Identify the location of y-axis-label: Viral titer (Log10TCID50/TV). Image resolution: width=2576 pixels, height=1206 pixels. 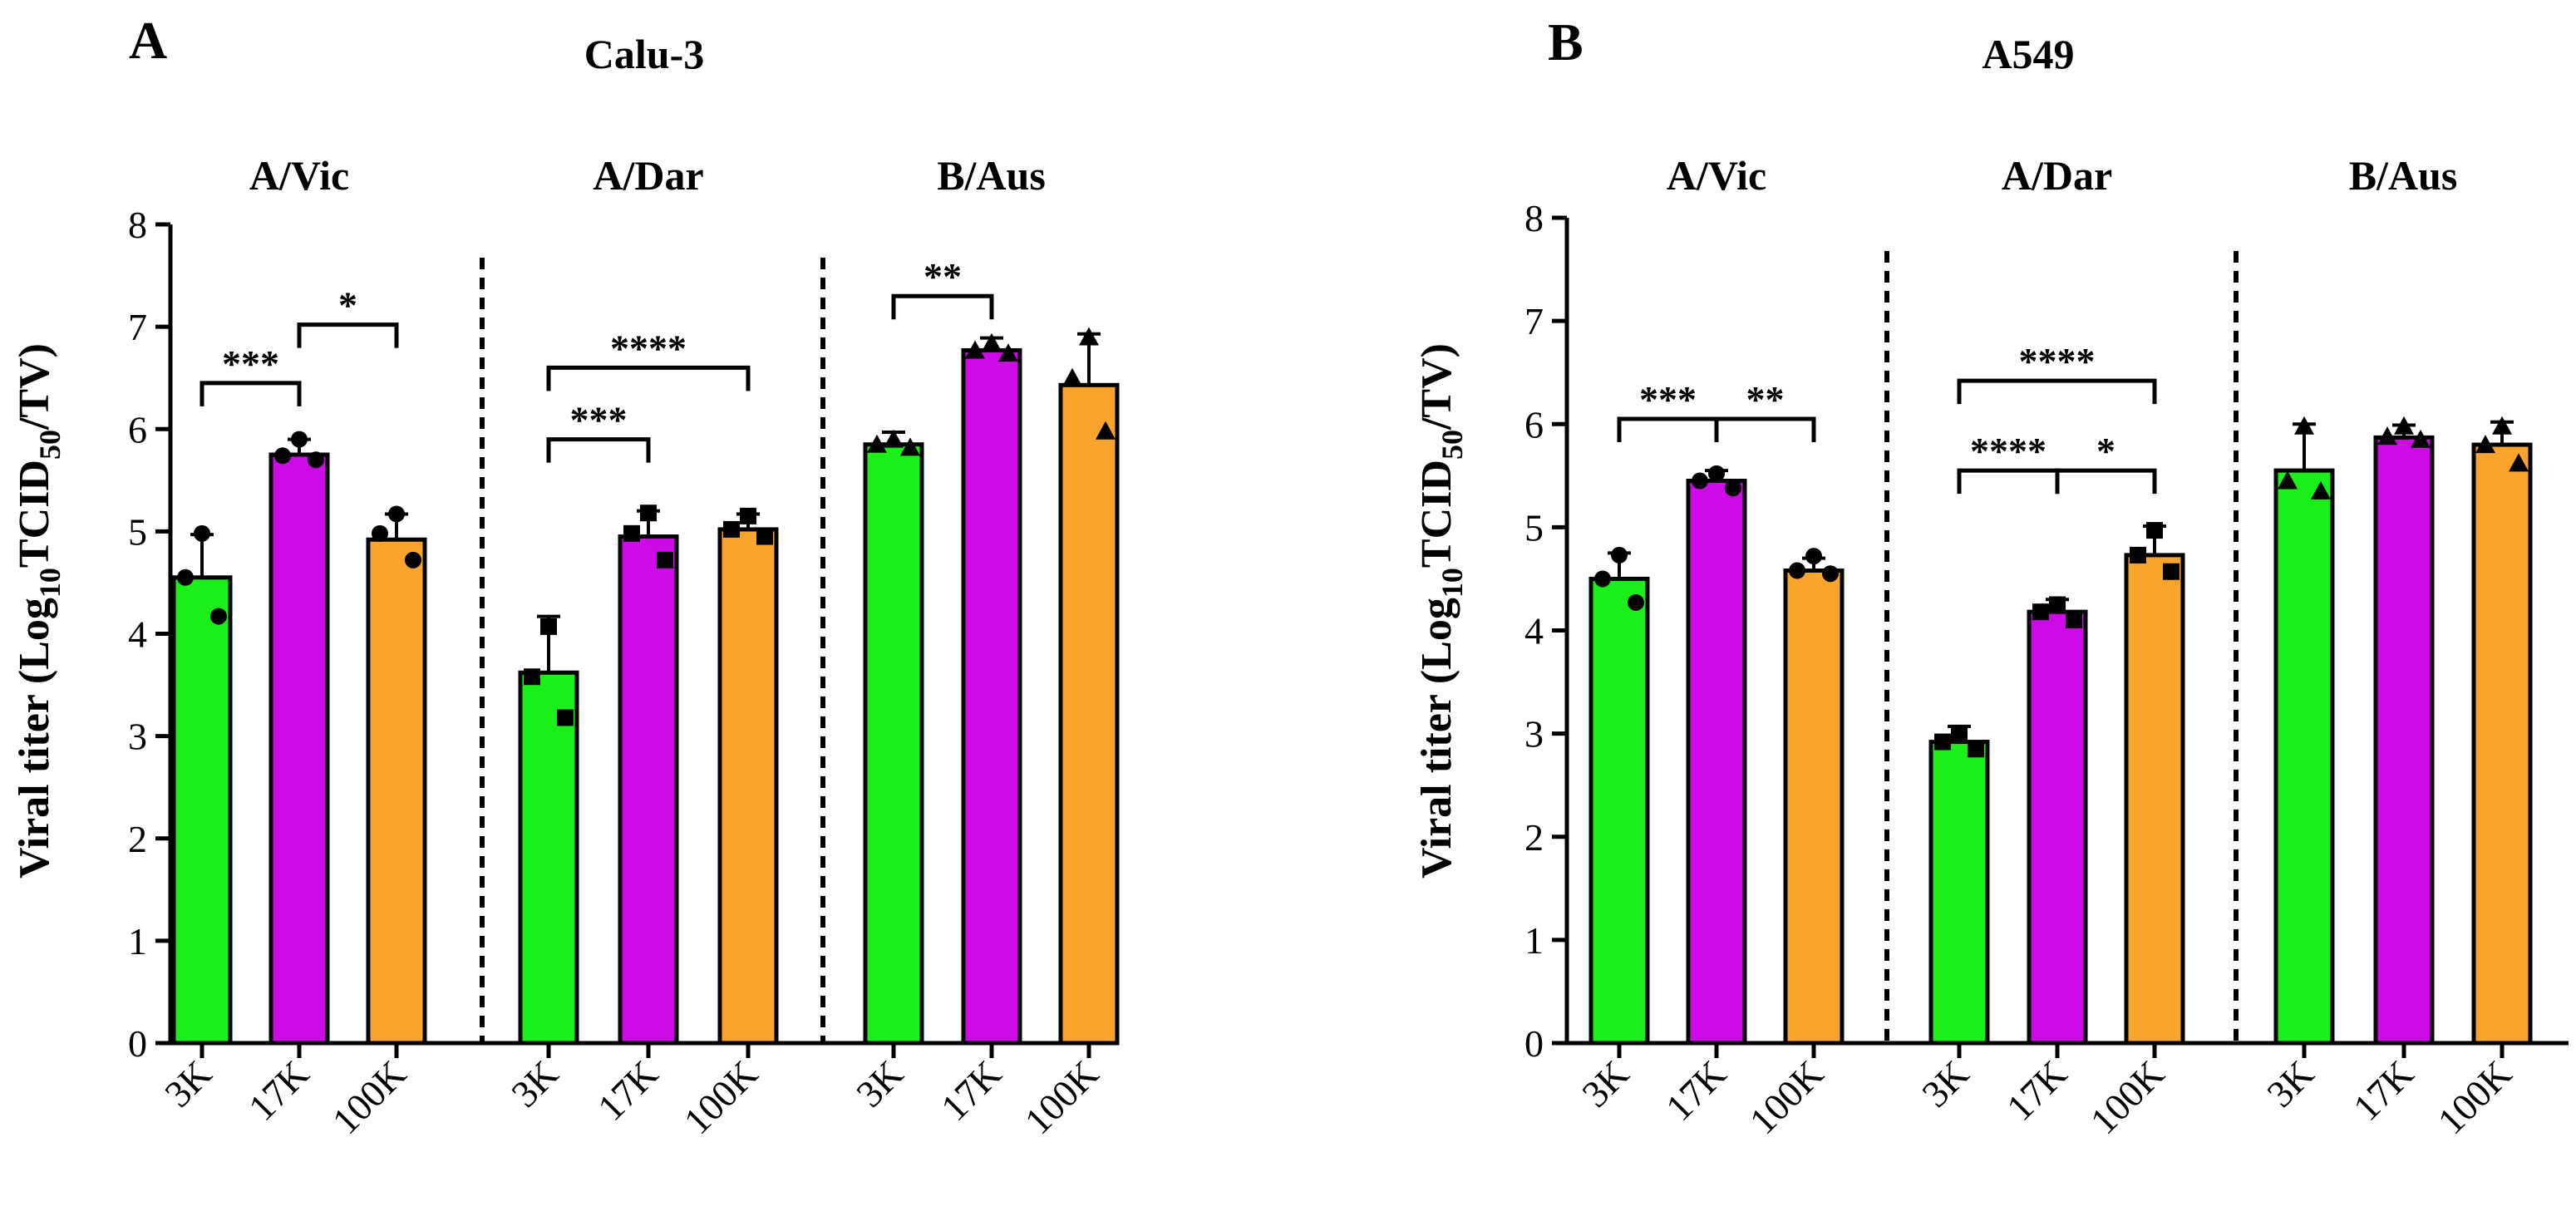
(38, 611).